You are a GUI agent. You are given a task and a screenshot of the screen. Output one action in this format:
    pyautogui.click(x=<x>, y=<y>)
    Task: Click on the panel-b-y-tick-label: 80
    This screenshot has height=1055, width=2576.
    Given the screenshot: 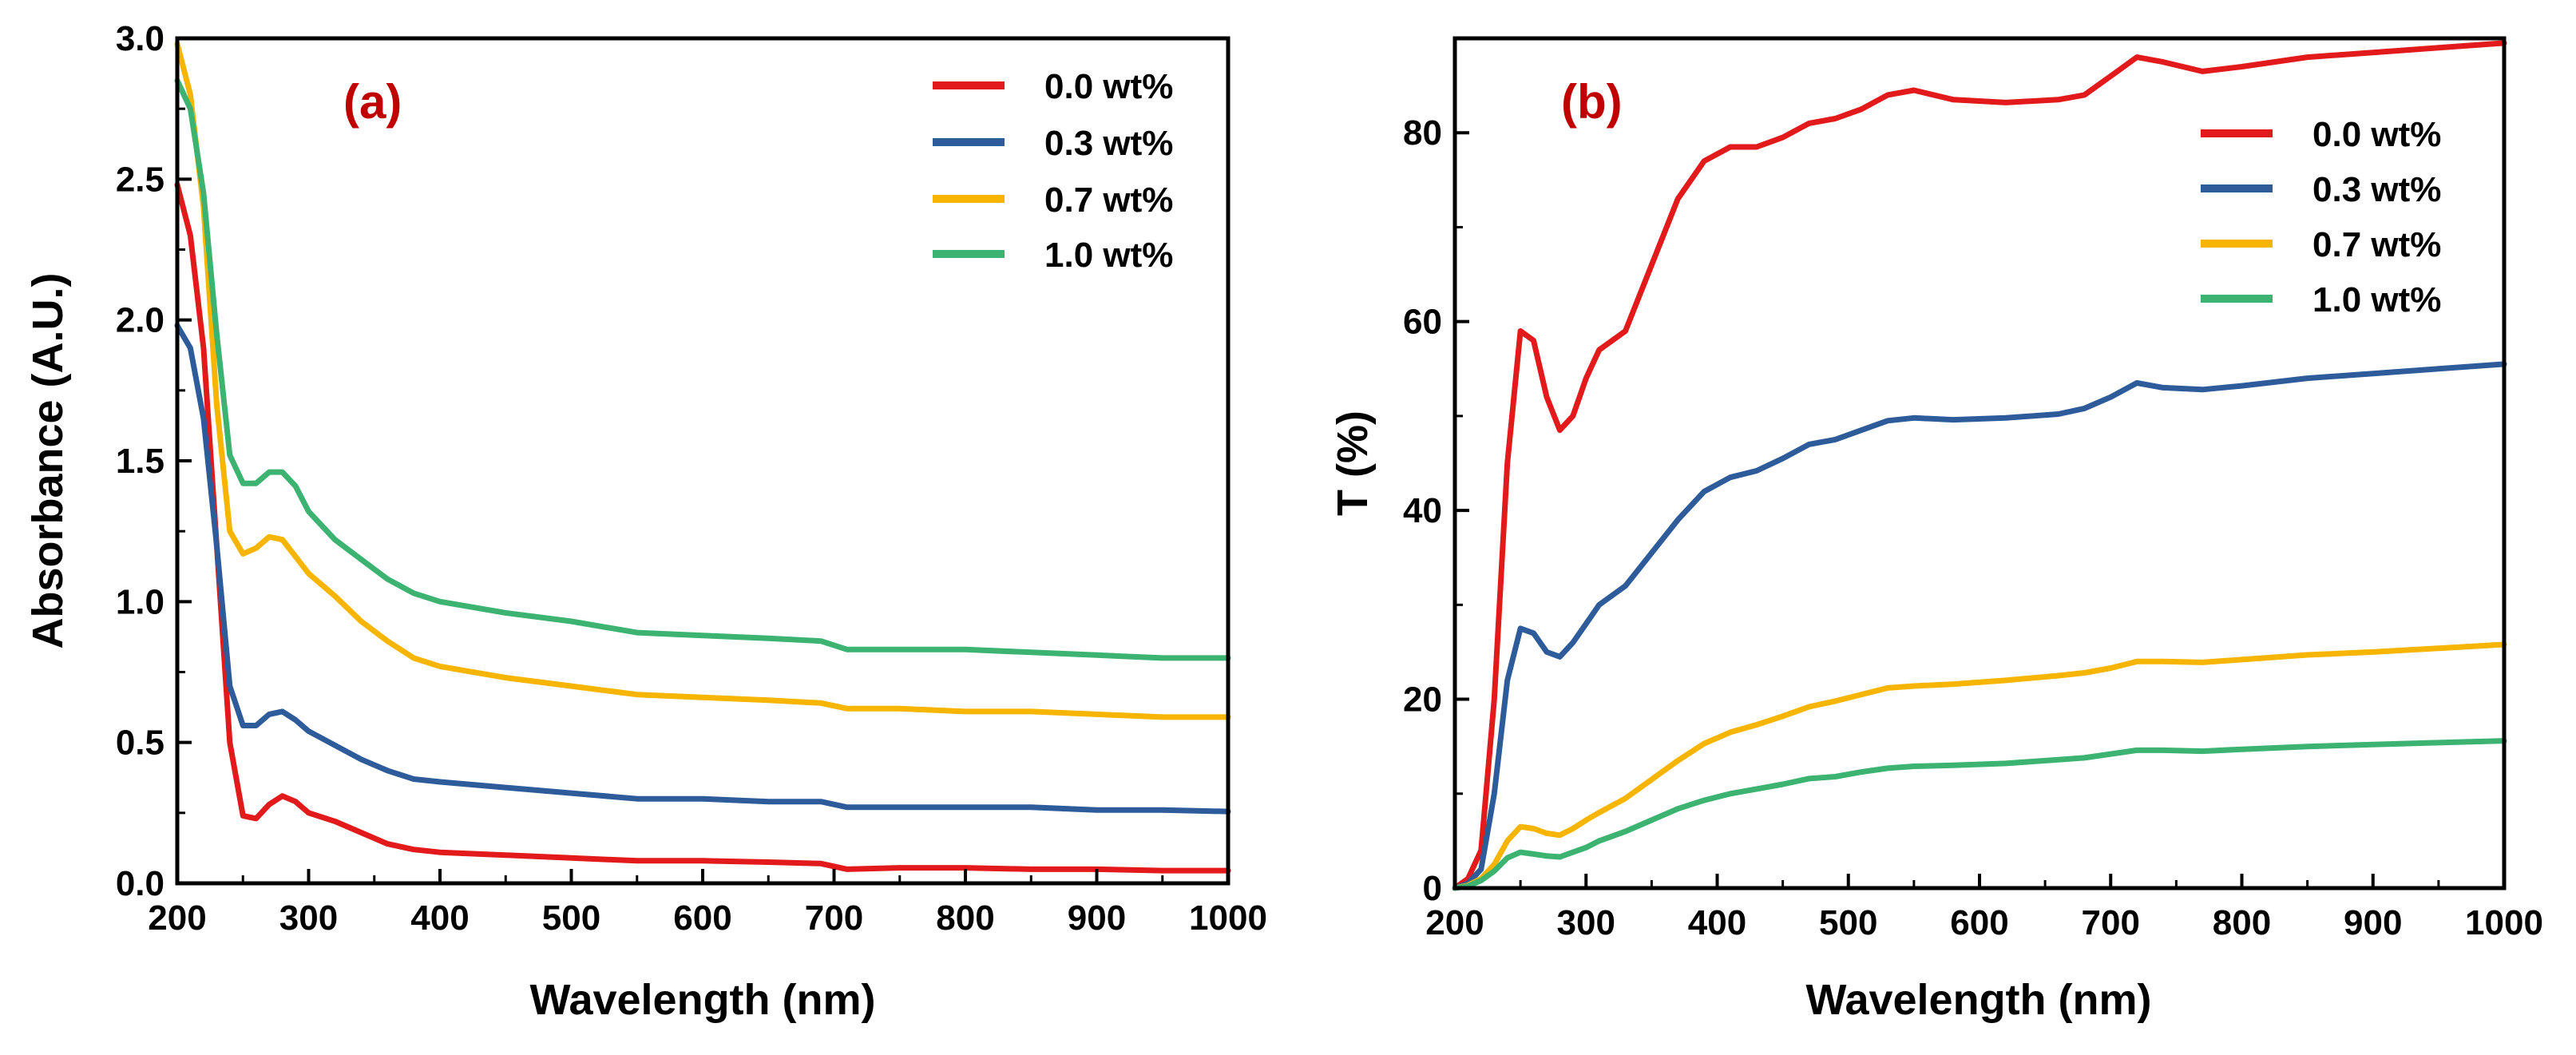 What is the action you would take?
    pyautogui.click(x=1422, y=133)
    